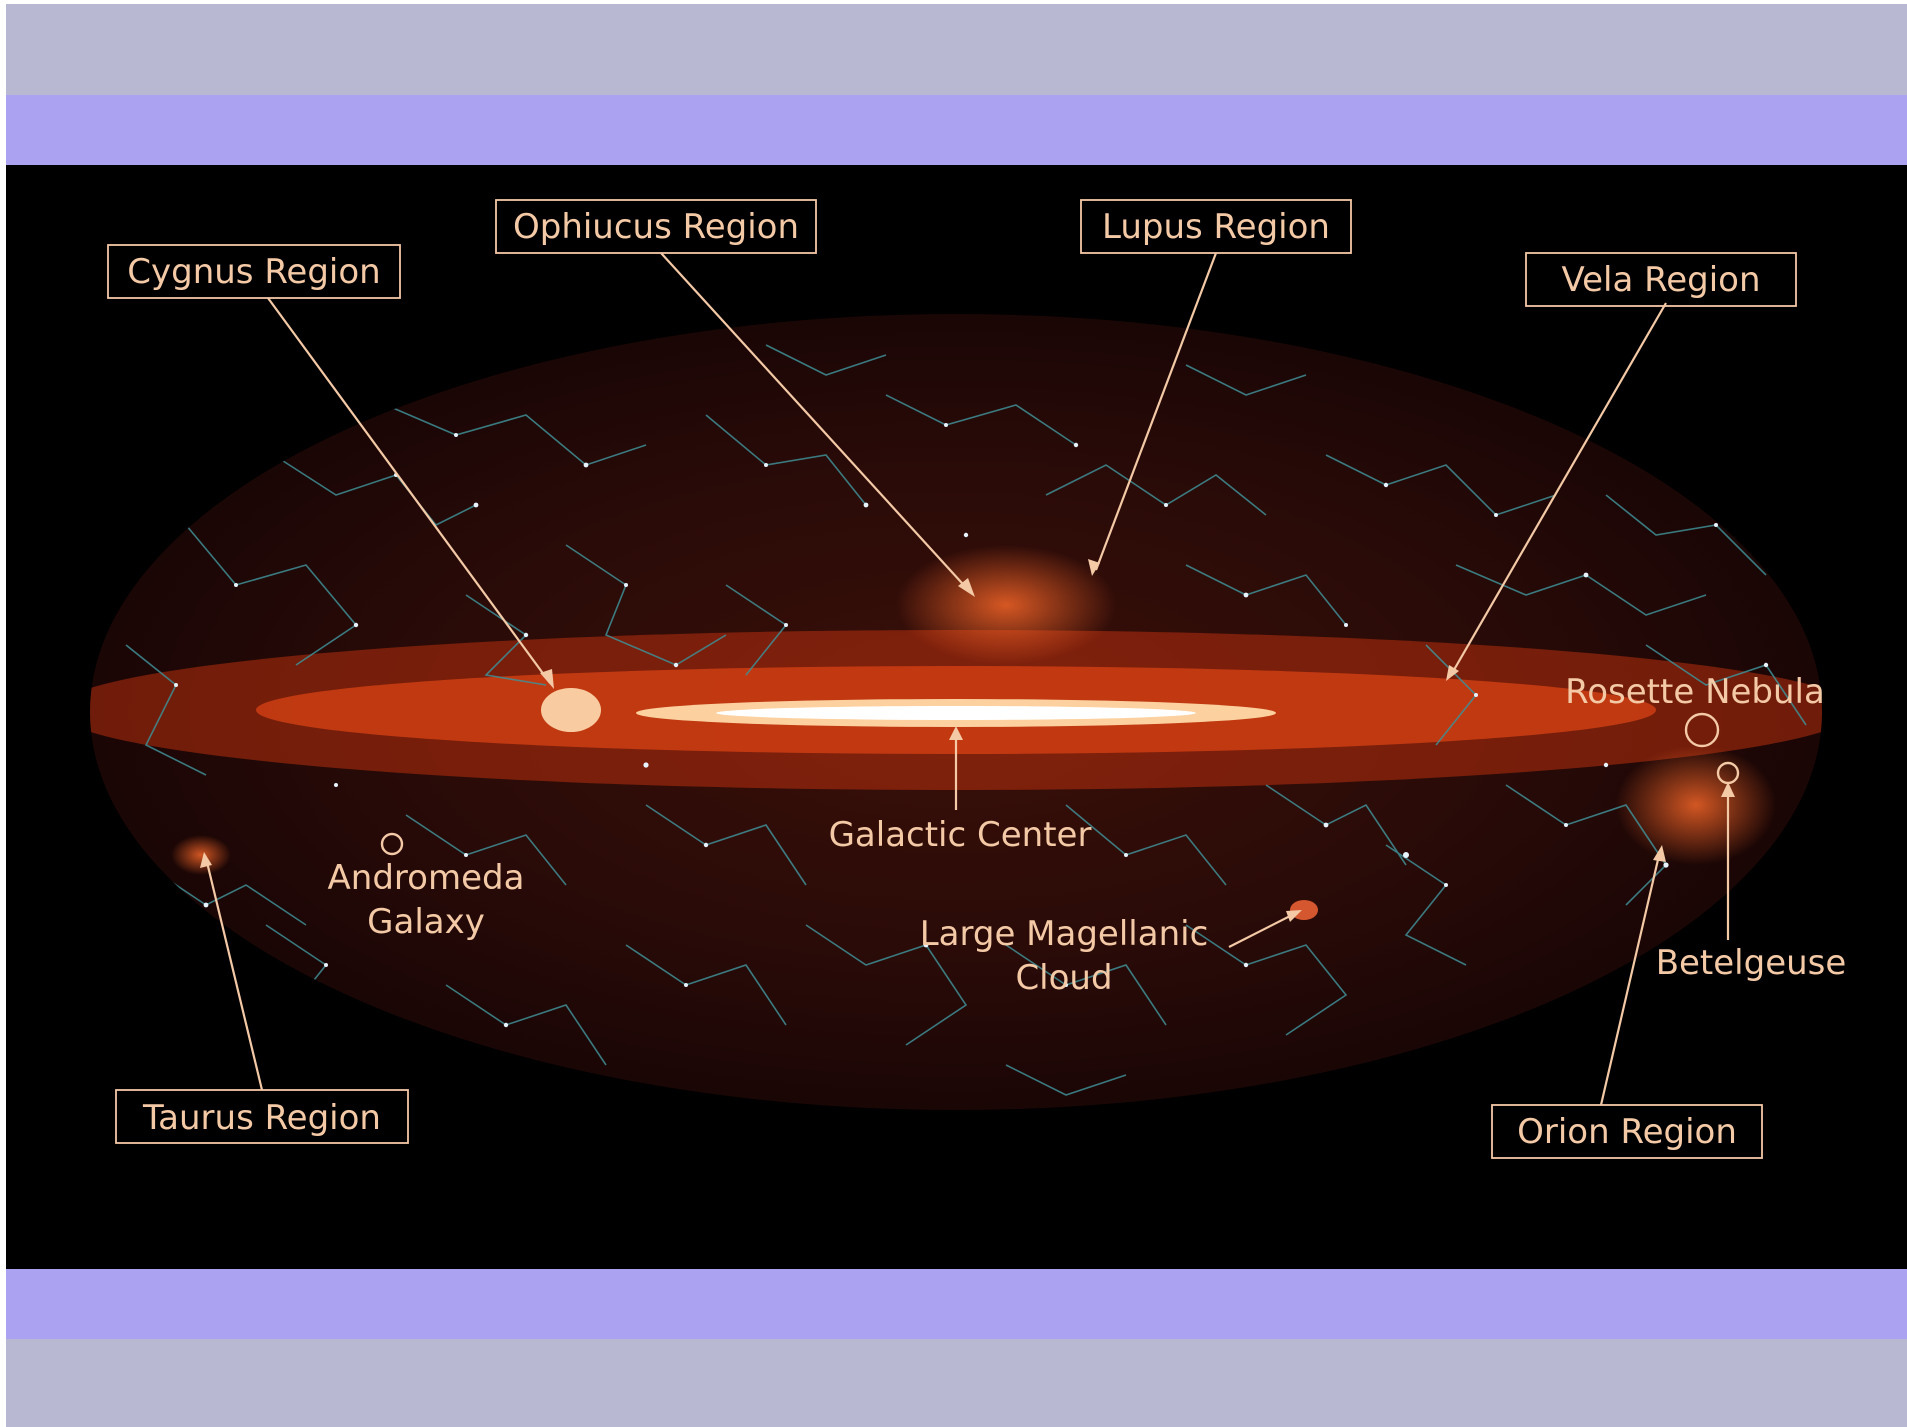 The image size is (1907, 1427). Describe the element at coordinates (956, 1304) in the screenshot. I see `bottom-accent-band` at that location.